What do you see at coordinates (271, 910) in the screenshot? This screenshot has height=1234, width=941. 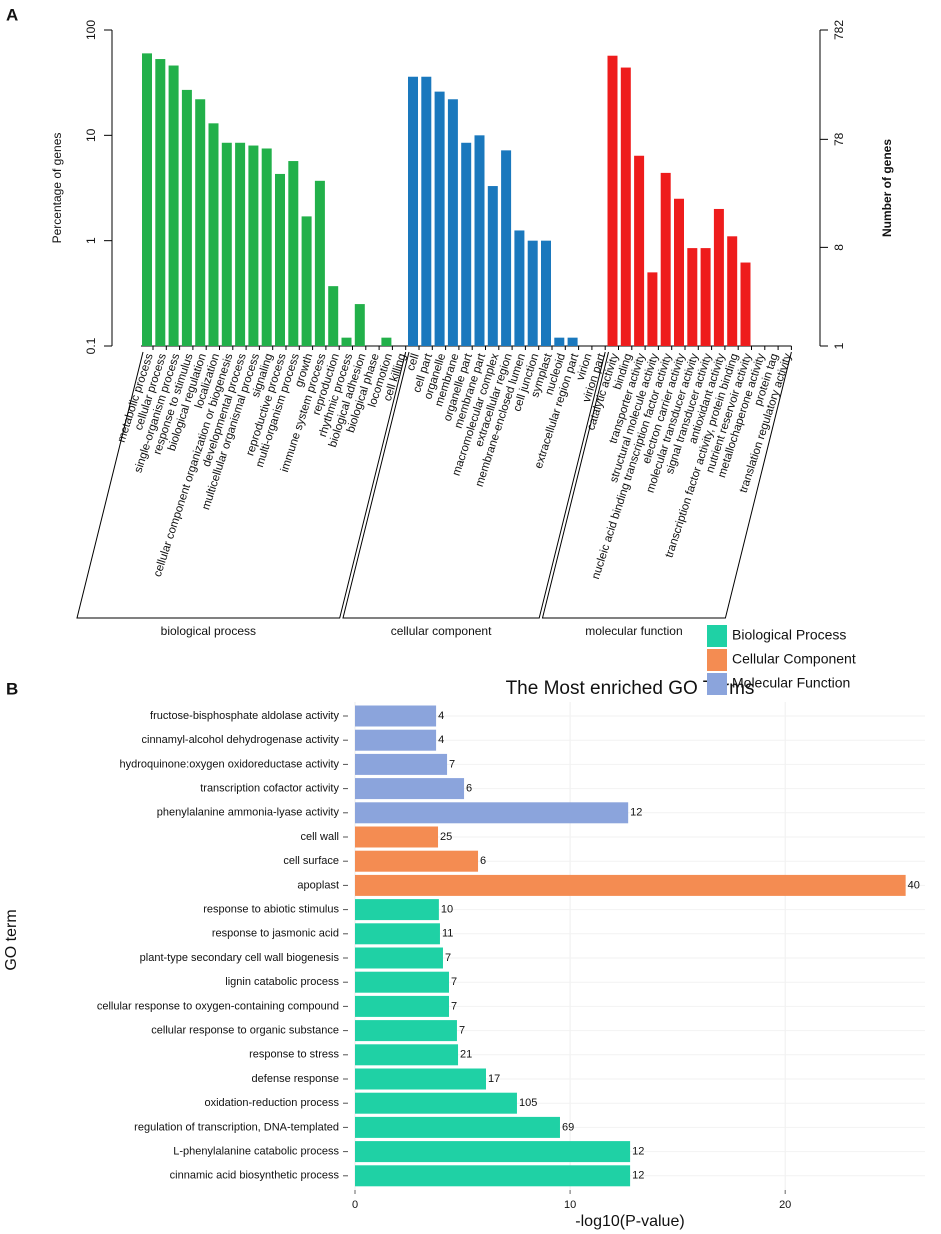 I see `y-tick-label: response to abiotic stimulus` at bounding box center [271, 910].